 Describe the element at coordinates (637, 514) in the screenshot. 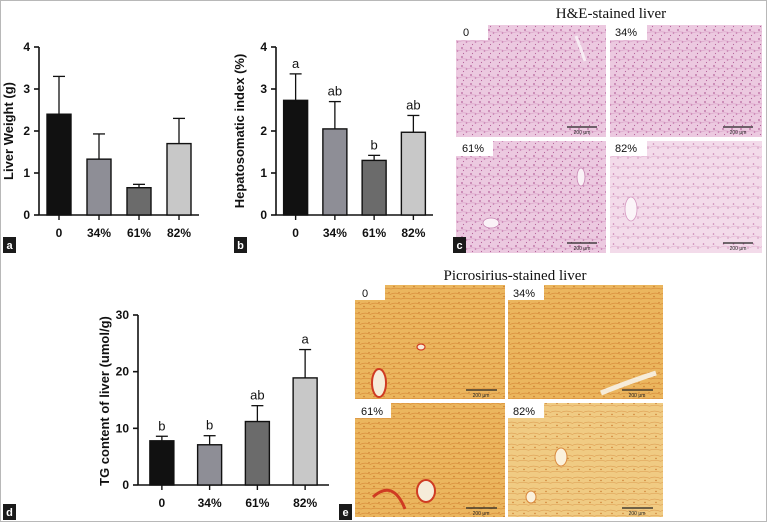

I see `picro-tile-82-scale: 200 μm` at that location.